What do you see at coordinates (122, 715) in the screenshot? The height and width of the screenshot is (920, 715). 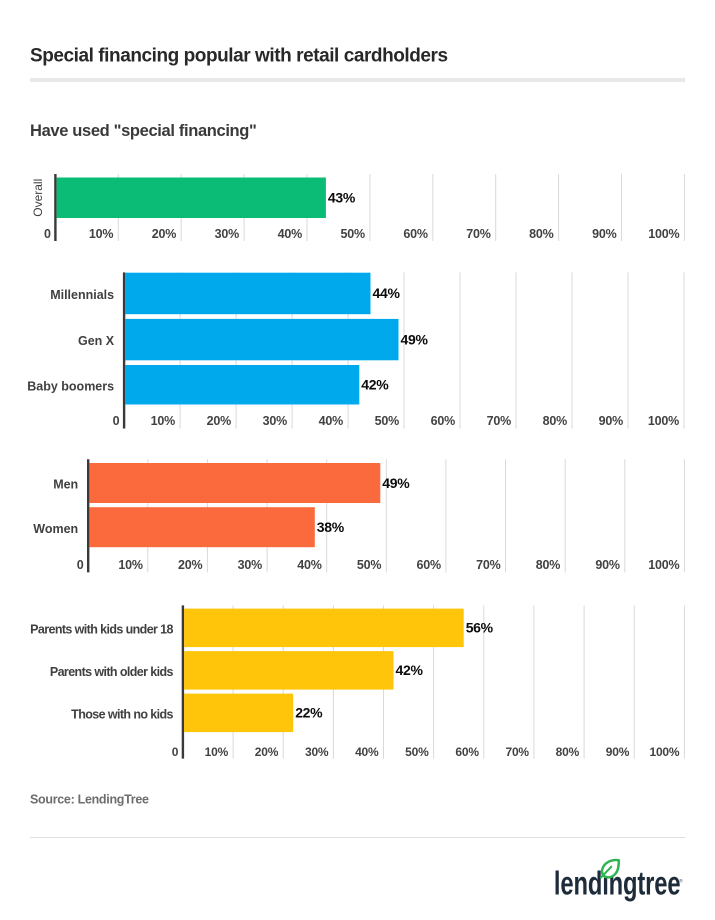 I see `svg-text: Those with no kids` at bounding box center [122, 715].